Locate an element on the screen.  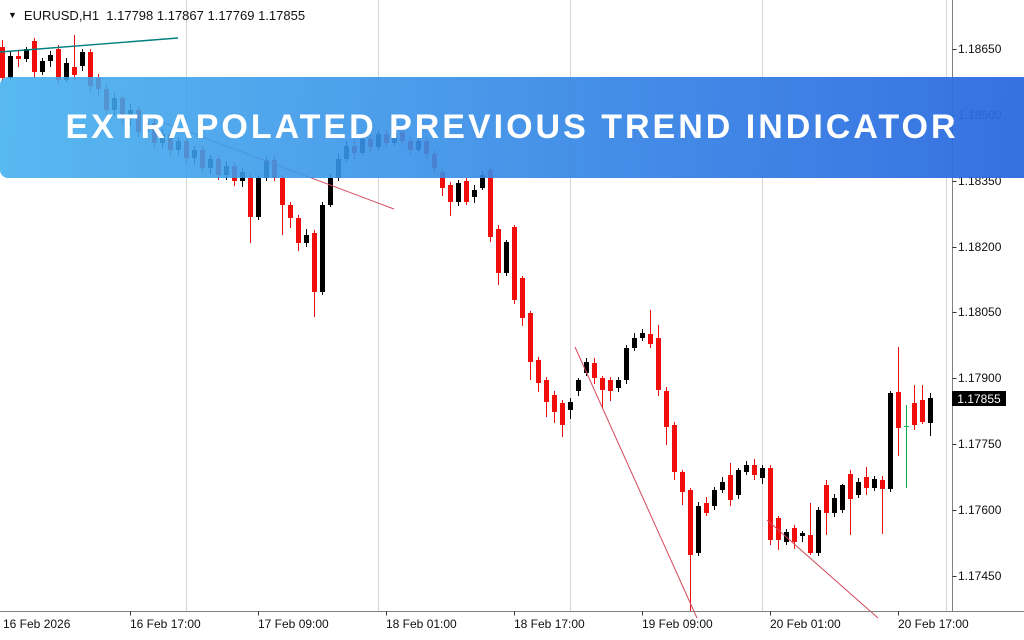
price-axis-label: 1.17600 is located at coordinates (980, 510).